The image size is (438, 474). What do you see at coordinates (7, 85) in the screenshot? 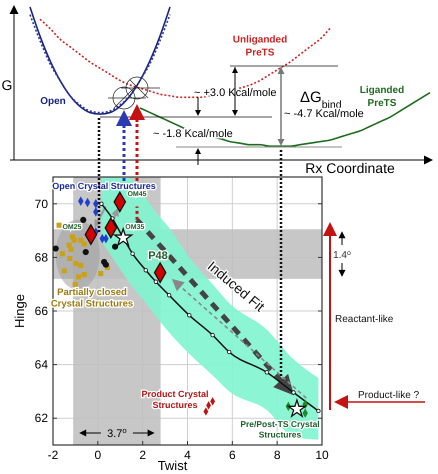
I see `y-axis-title: G` at bounding box center [7, 85].